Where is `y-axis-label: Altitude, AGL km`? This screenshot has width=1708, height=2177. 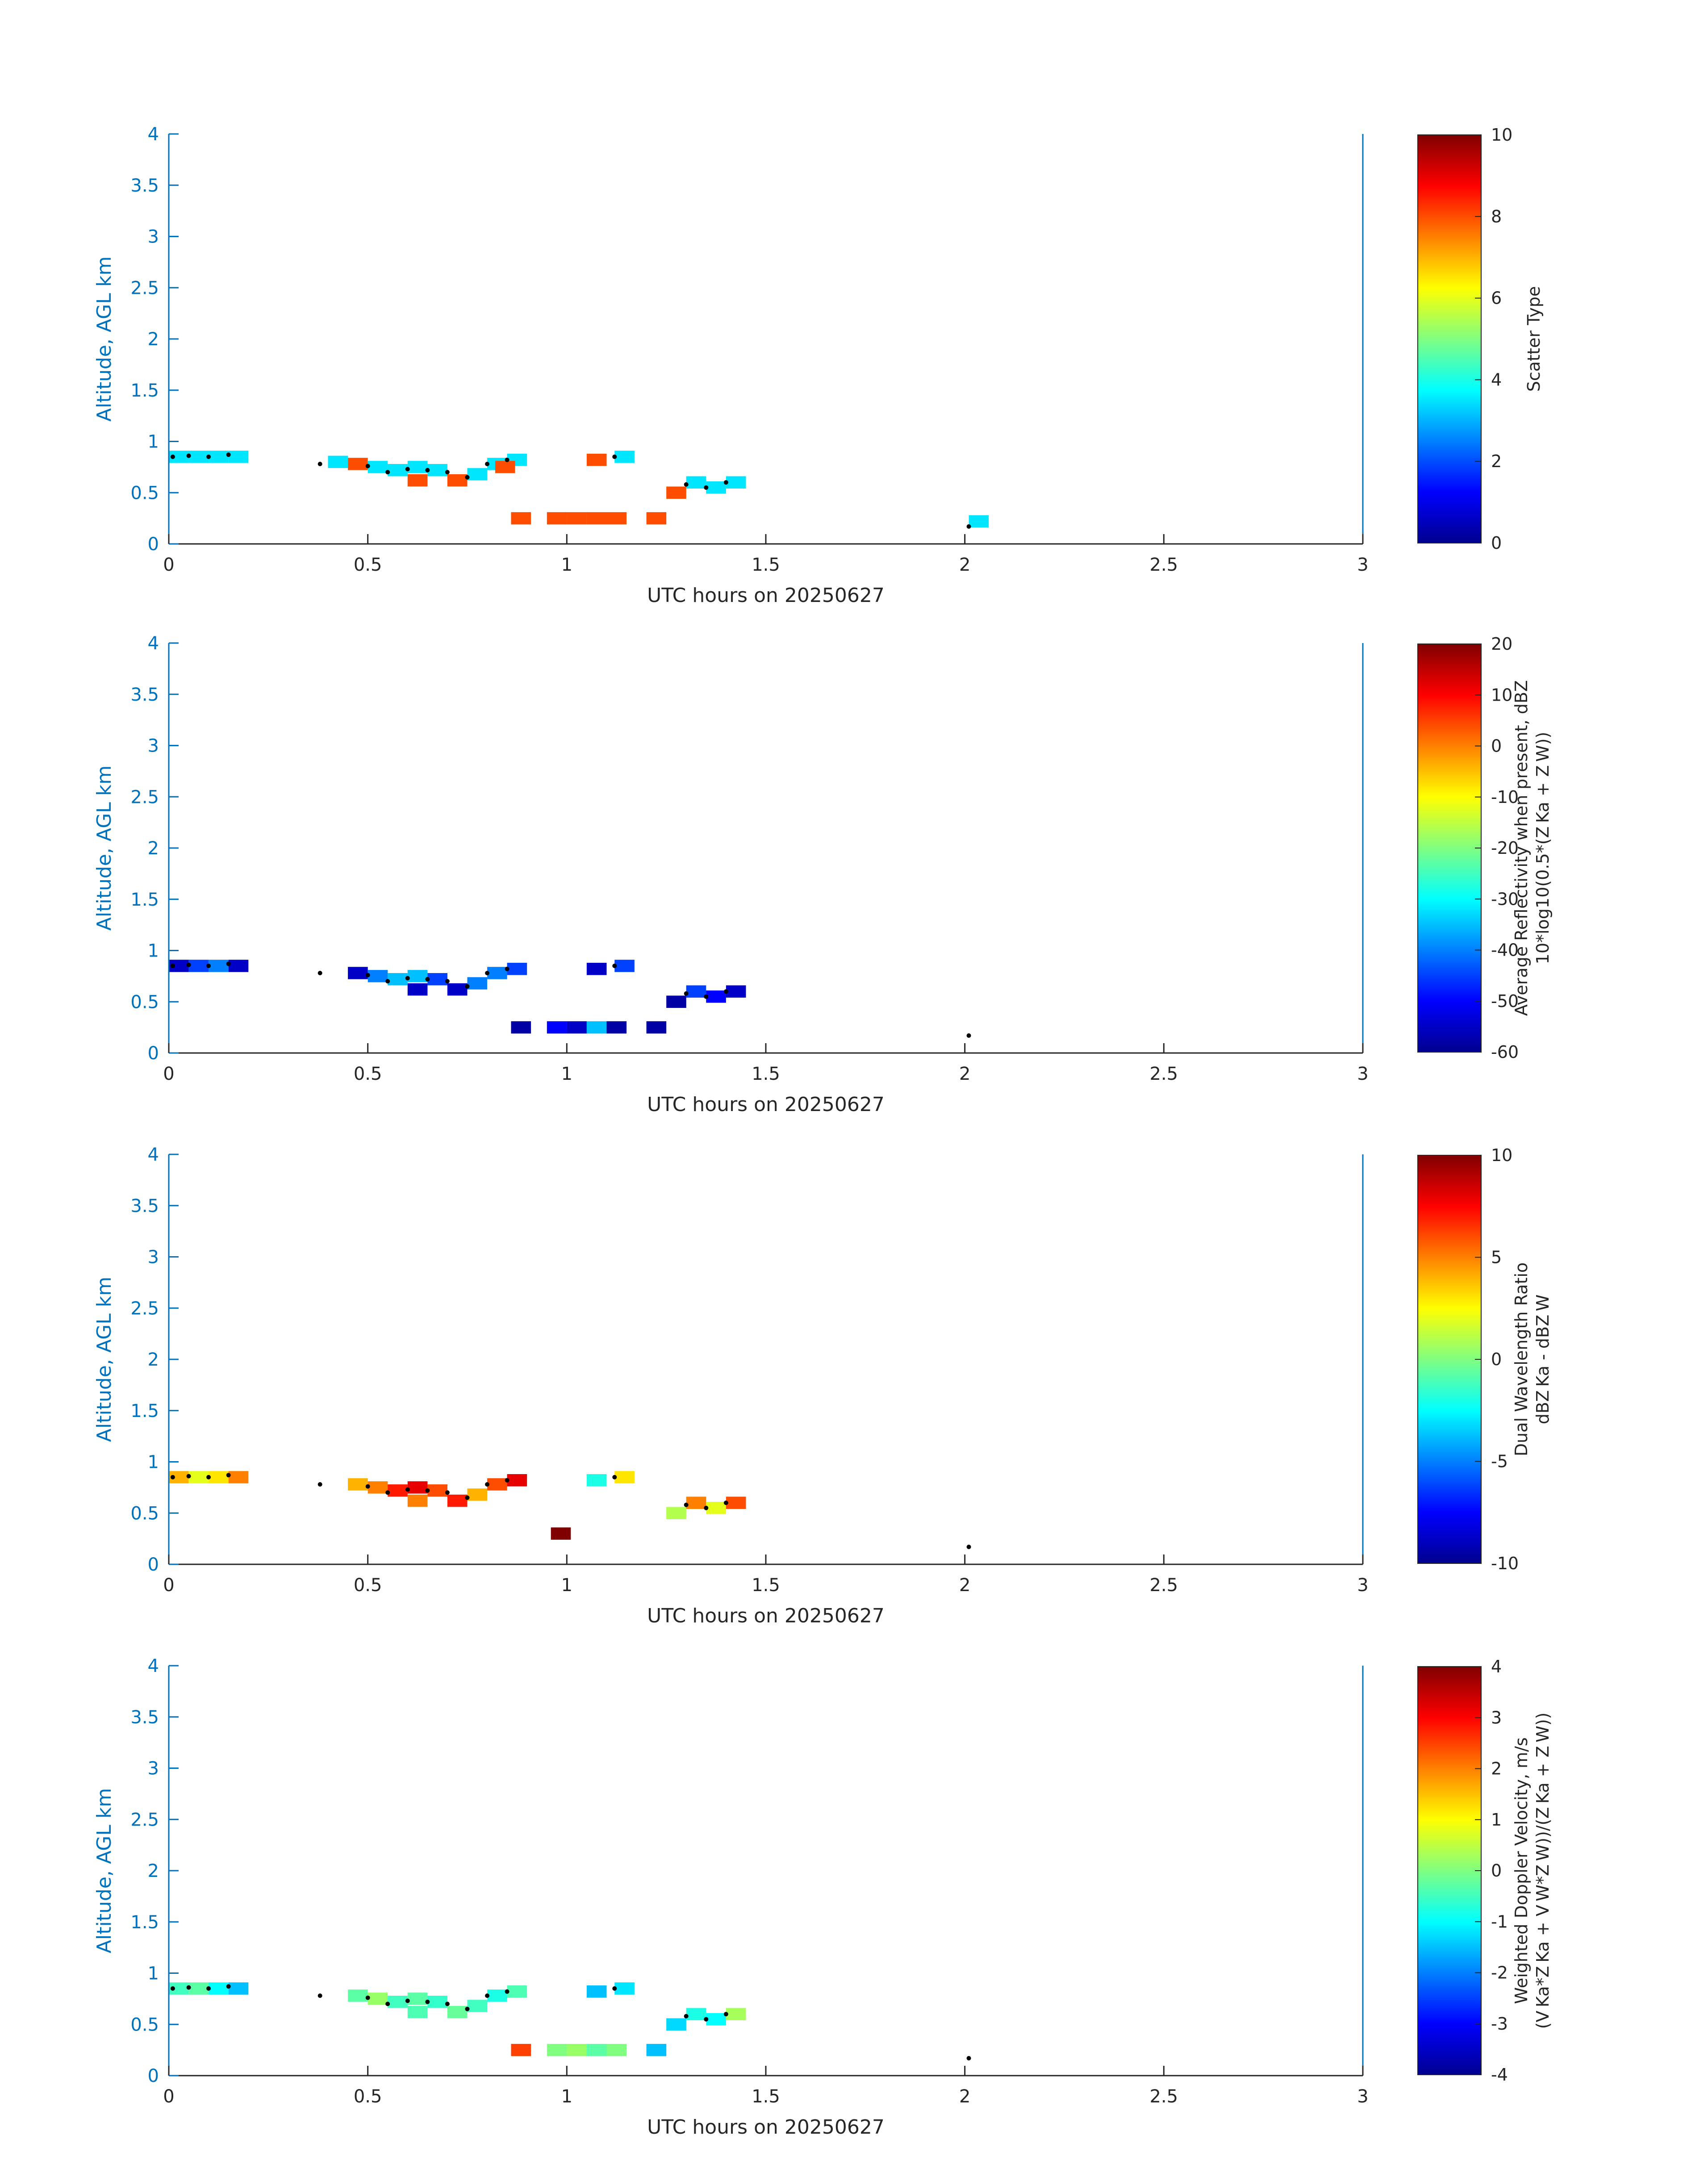 y-axis-label: Altitude, AGL km is located at coordinates (104, 1870).